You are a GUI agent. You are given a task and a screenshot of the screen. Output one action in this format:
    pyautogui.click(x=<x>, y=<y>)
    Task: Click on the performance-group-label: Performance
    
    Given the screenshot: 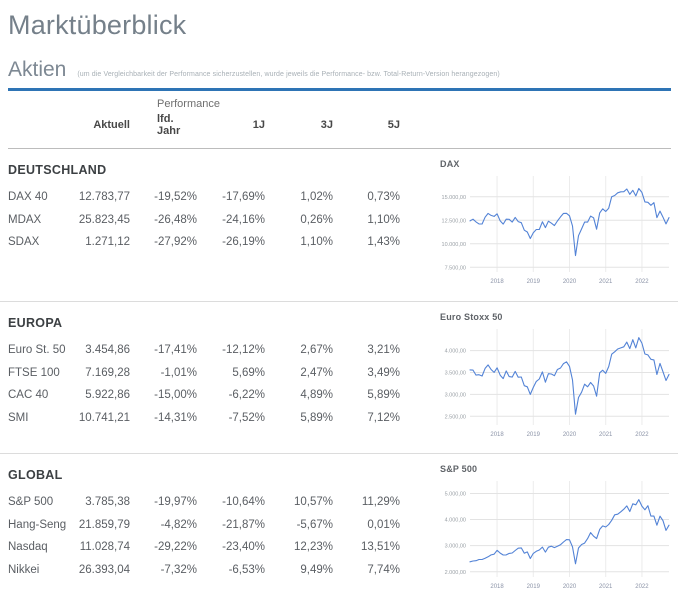 What is the action you would take?
    pyautogui.click(x=188, y=104)
    